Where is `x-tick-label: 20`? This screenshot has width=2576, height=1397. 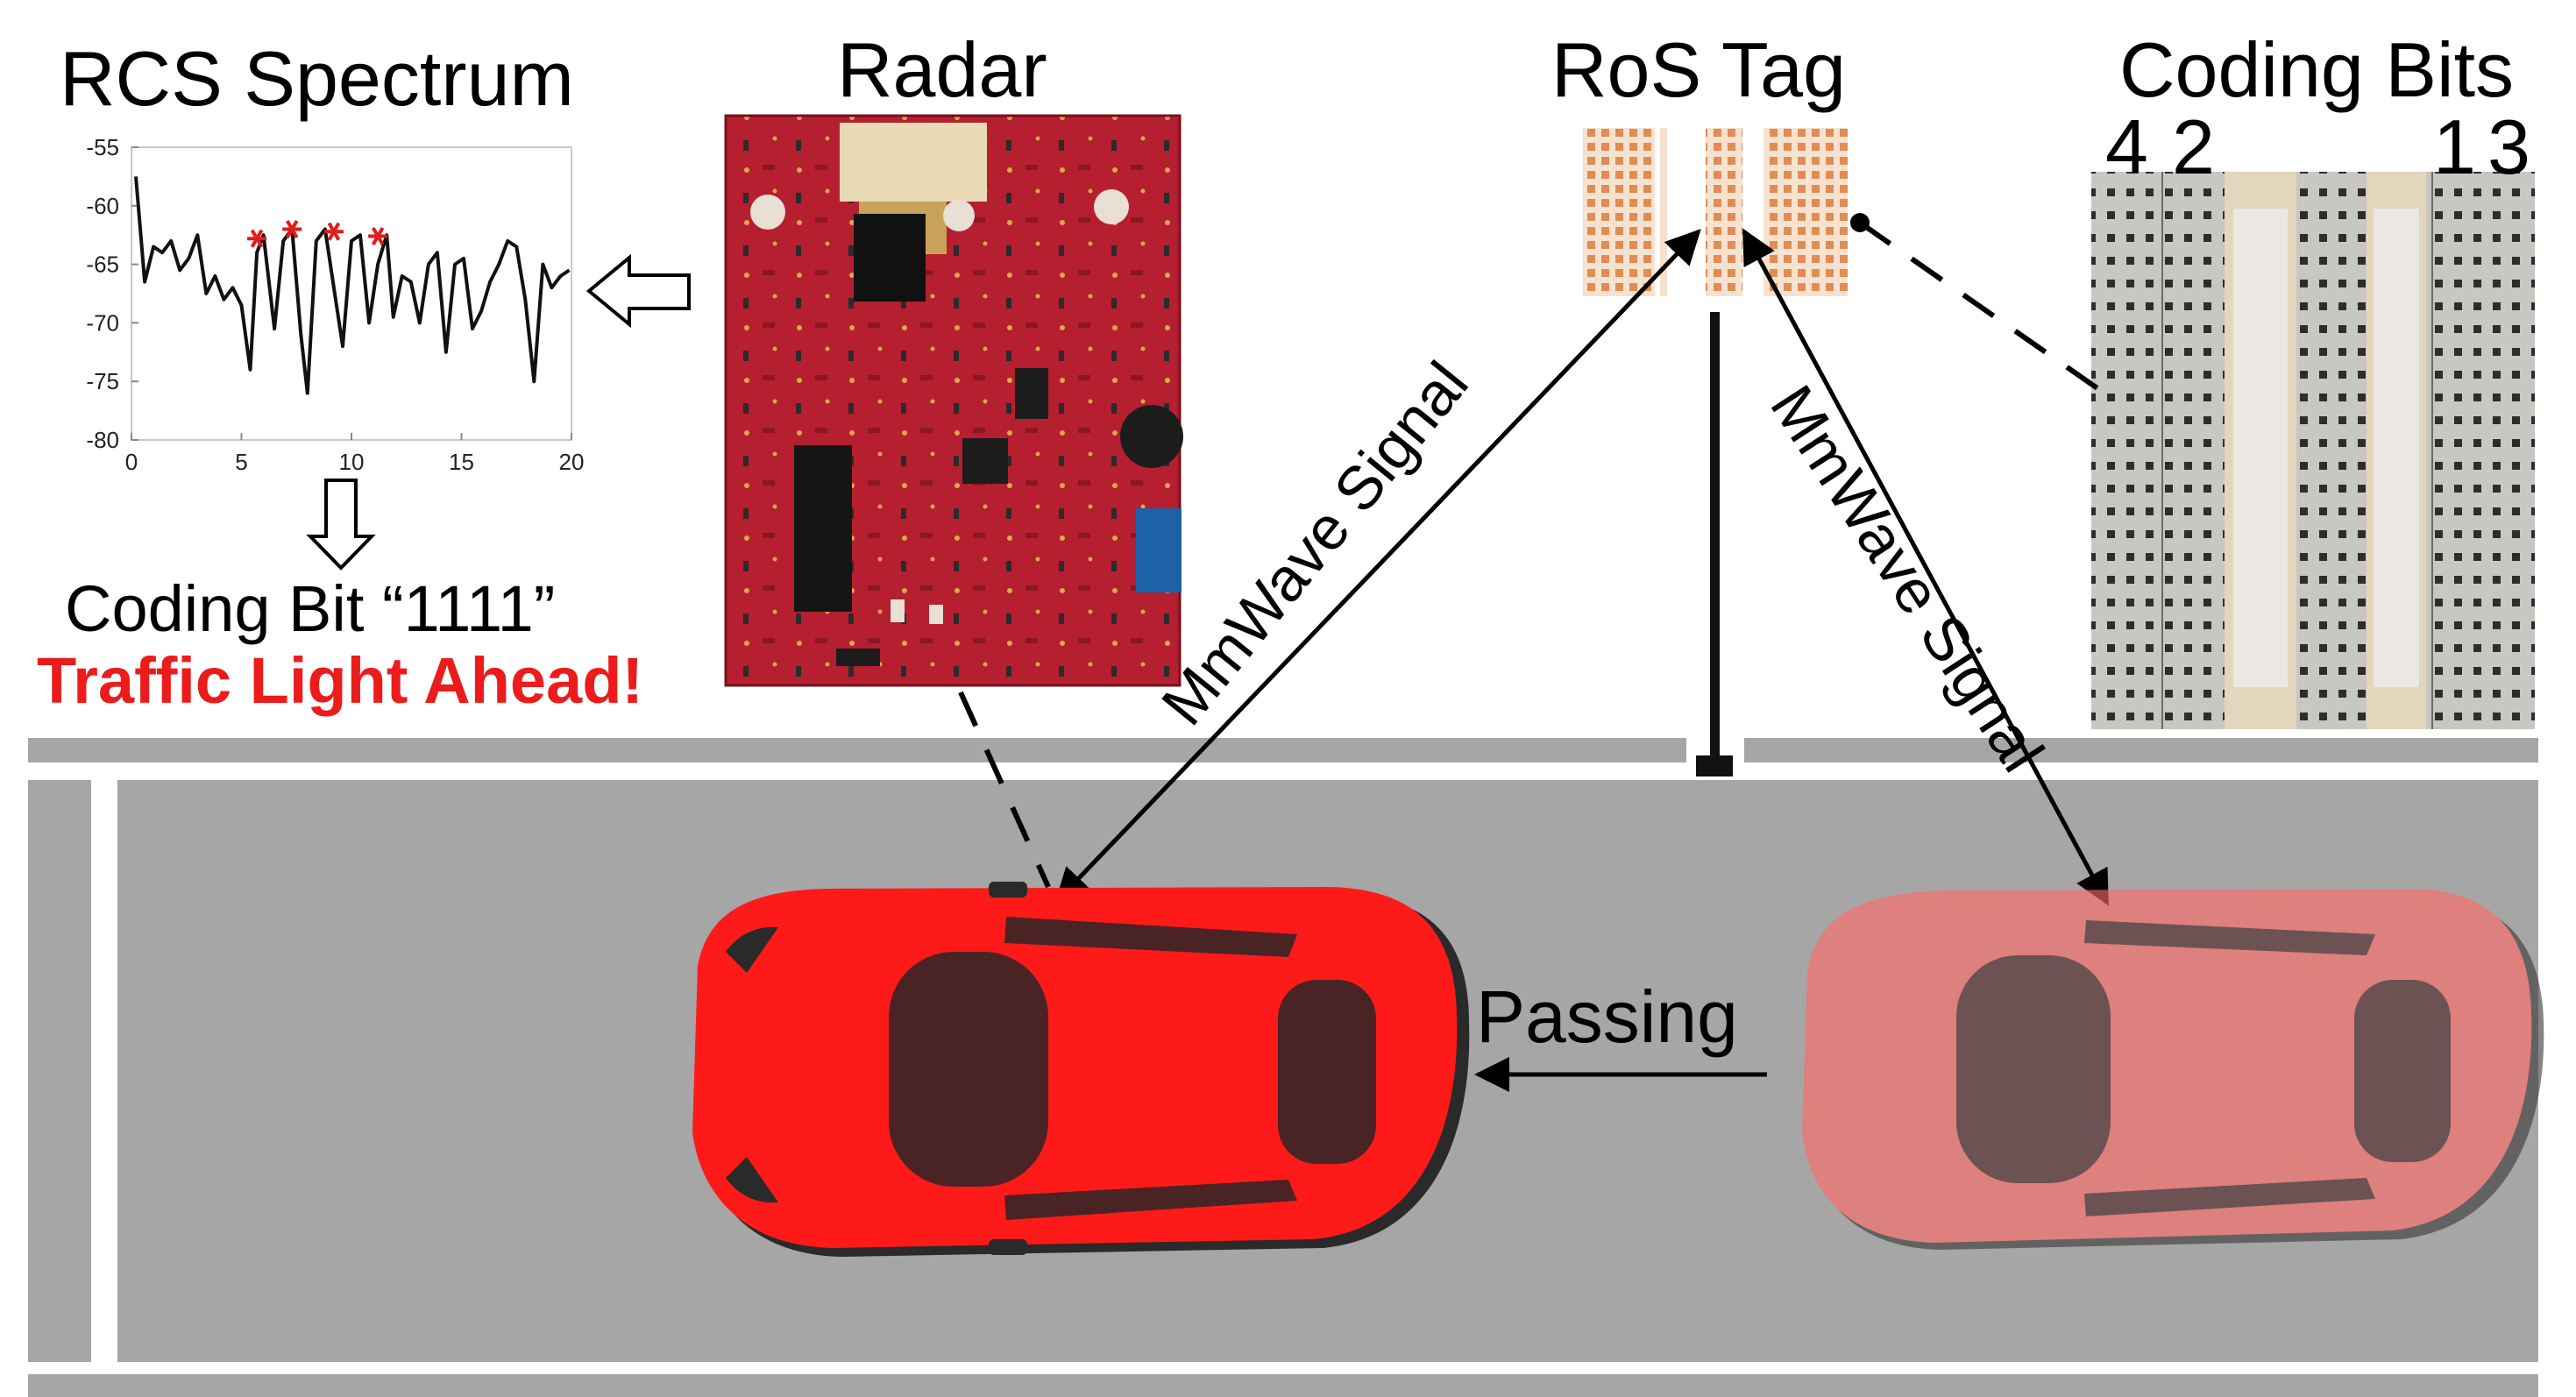
x-tick-label: 20 is located at coordinates (572, 462).